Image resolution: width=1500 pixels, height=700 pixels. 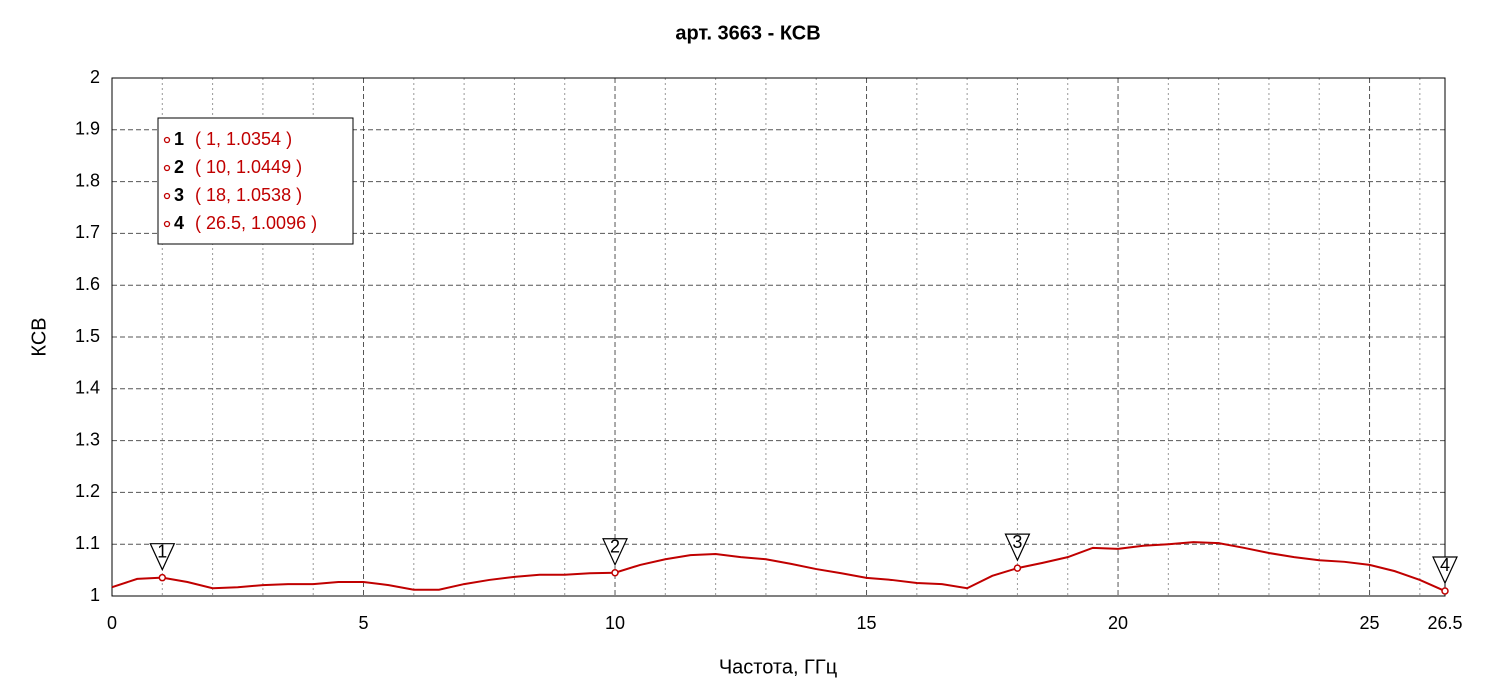 What do you see at coordinates (87, 491) in the screenshot?
I see `y-tick-label: 1.2` at bounding box center [87, 491].